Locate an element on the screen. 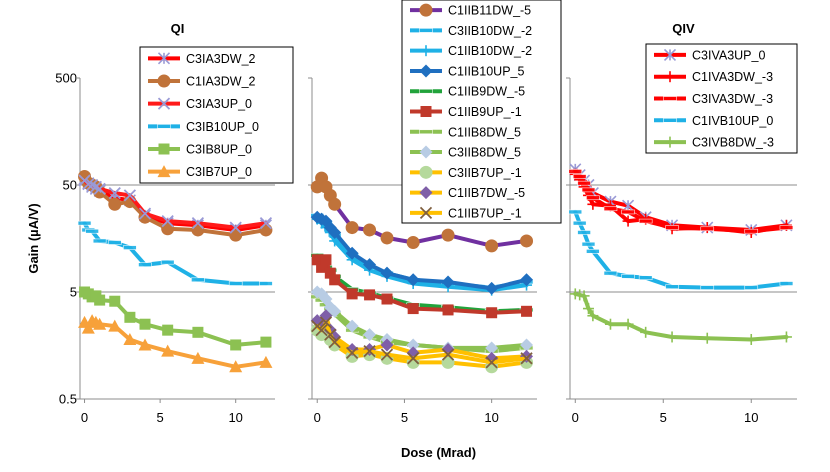  legend-entry-c3ib7up-0: C3IB7UP_0 is located at coordinates (200, 172).